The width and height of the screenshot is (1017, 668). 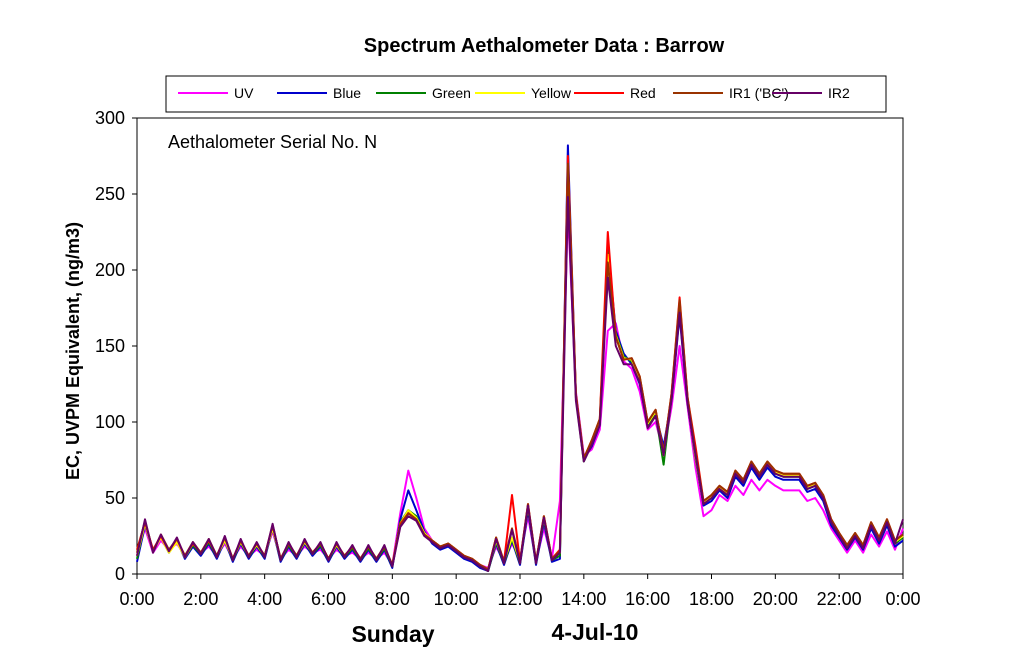 What do you see at coordinates (115, 498) in the screenshot?
I see `y-tick-label: 50` at bounding box center [115, 498].